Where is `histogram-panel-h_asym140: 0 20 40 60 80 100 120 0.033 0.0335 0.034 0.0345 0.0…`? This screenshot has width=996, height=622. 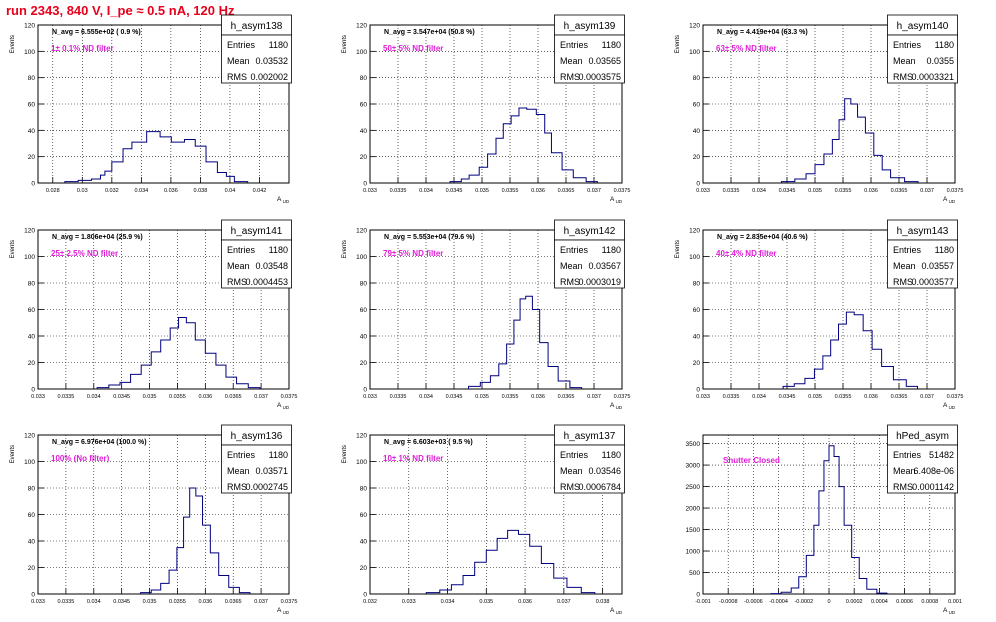
histogram-panel-h_asym140: 0 20 40 60 80 100 120 0.033 0.0335 0.034 0.0345 0.0… is located at coordinates (819, 109).